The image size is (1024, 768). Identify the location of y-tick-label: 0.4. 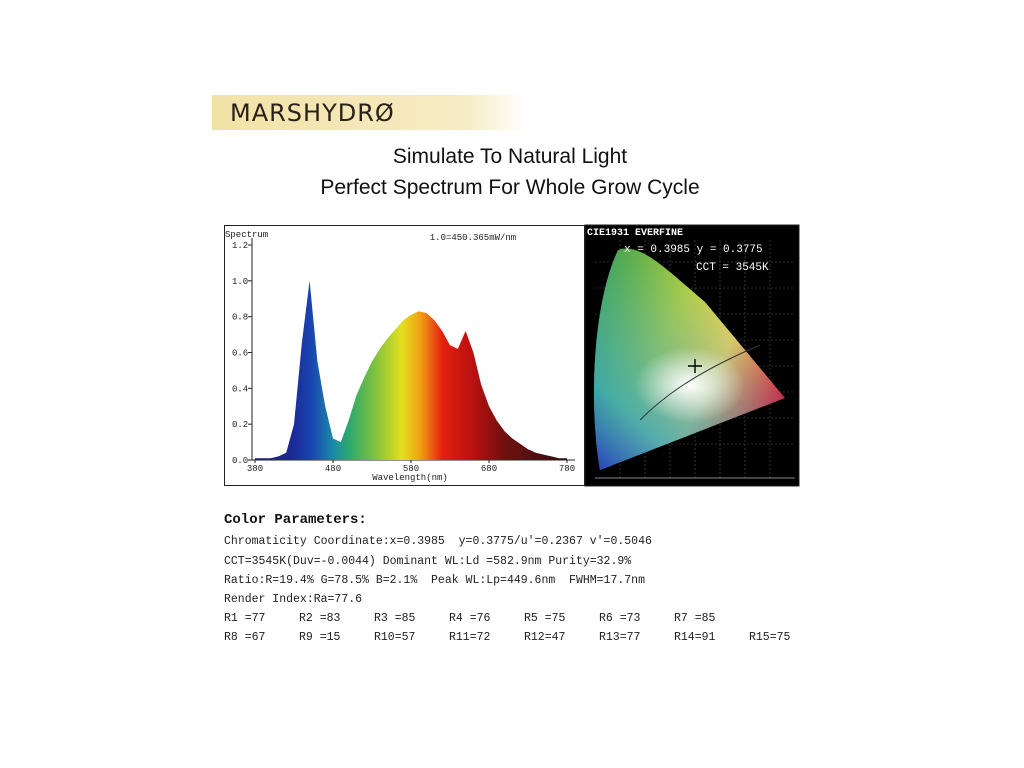
(240, 389).